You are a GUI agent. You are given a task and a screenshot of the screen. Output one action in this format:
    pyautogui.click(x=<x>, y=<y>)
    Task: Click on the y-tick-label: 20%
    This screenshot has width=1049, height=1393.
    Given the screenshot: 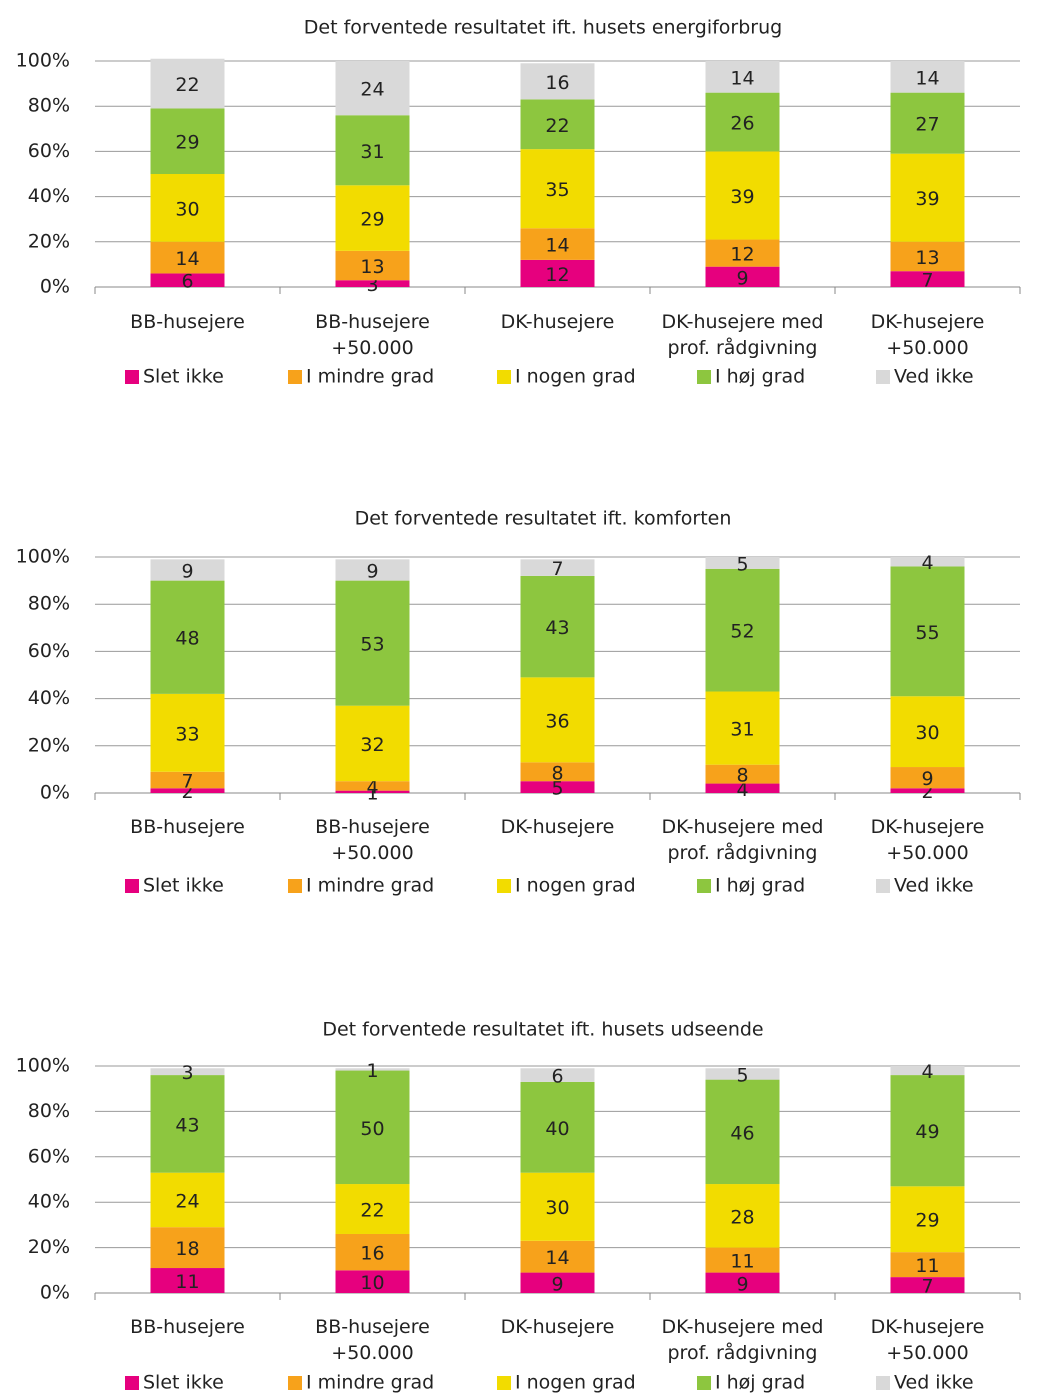 What is the action you would take?
    pyautogui.click(x=49, y=241)
    